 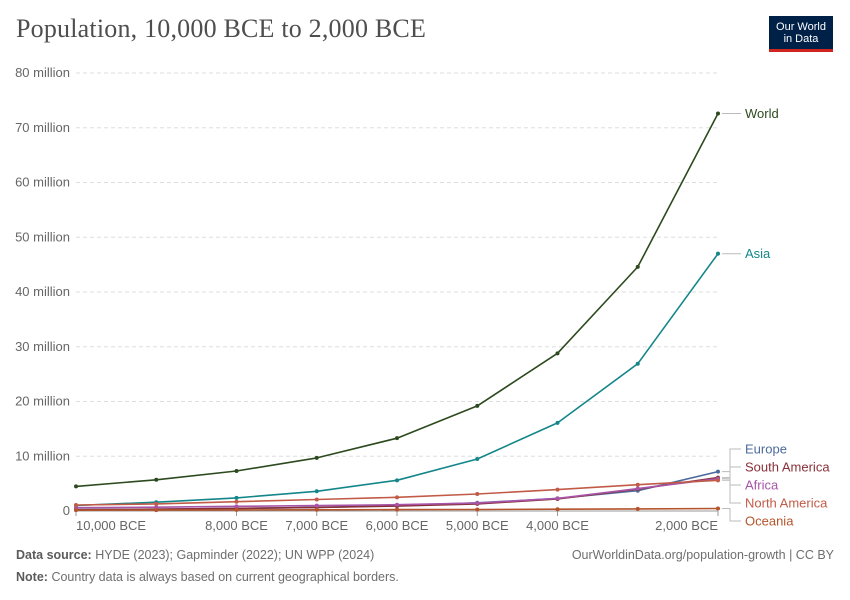 I want to click on y-tick-label: 10 million, so click(x=42, y=455).